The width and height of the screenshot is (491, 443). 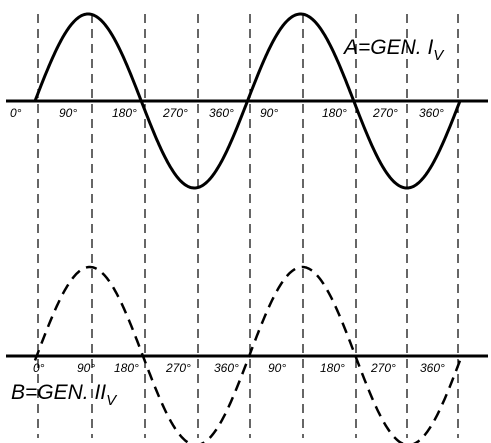 I want to click on wave-a-title-text: A=GEN. I, so click(x=387, y=47).